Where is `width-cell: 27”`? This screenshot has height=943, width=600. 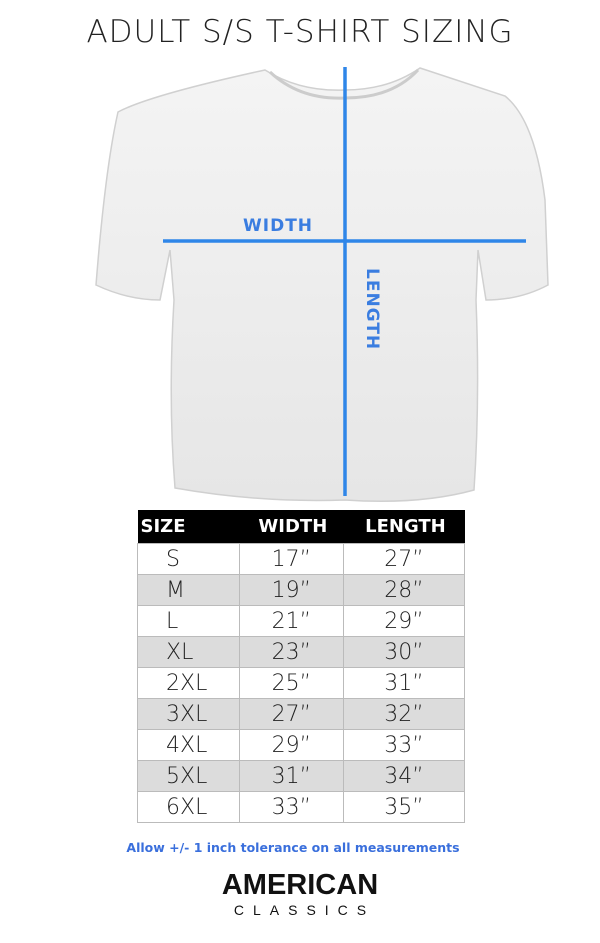 width-cell: 27” is located at coordinates (291, 714).